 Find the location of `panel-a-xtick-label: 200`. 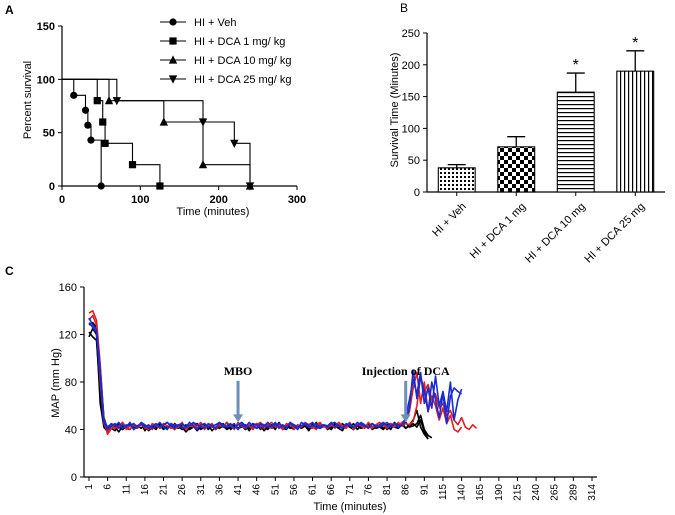

panel-a-xtick-label: 200 is located at coordinates (218, 200).